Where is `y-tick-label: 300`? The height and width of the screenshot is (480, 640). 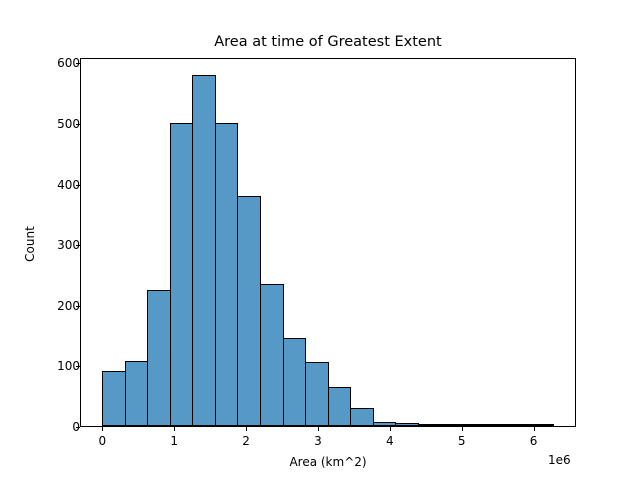 y-tick-label: 300 is located at coordinates (68, 245).